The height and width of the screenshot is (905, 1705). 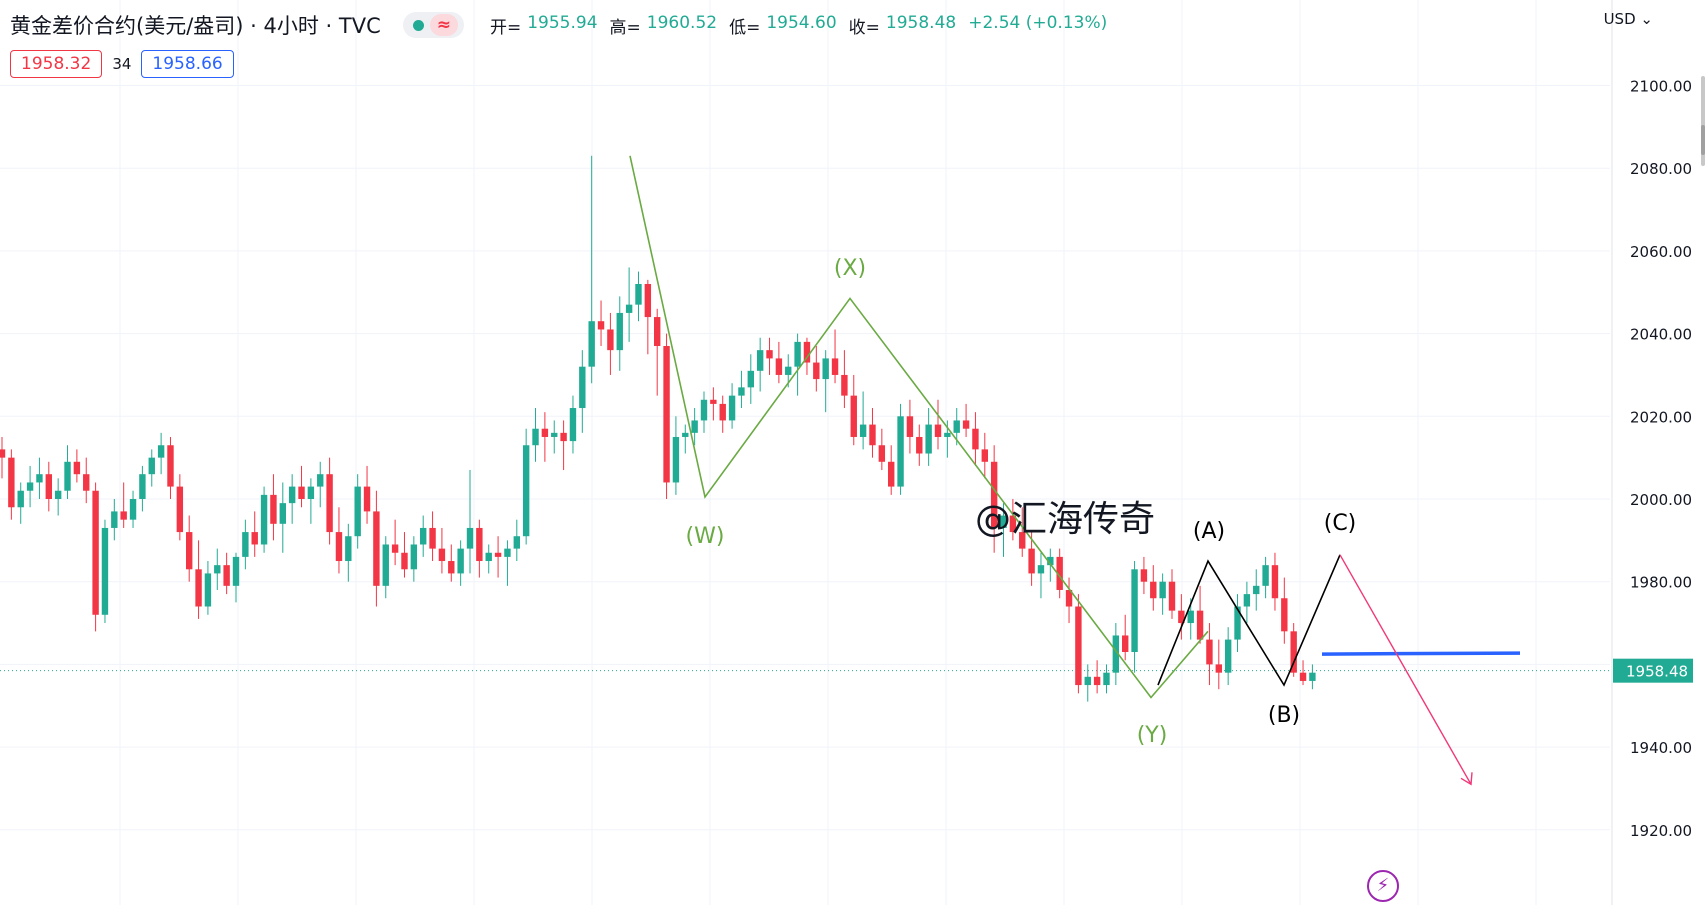 What do you see at coordinates (1038, 22) in the screenshot?
I see `change-value: +2.54 (+0.13%)` at bounding box center [1038, 22].